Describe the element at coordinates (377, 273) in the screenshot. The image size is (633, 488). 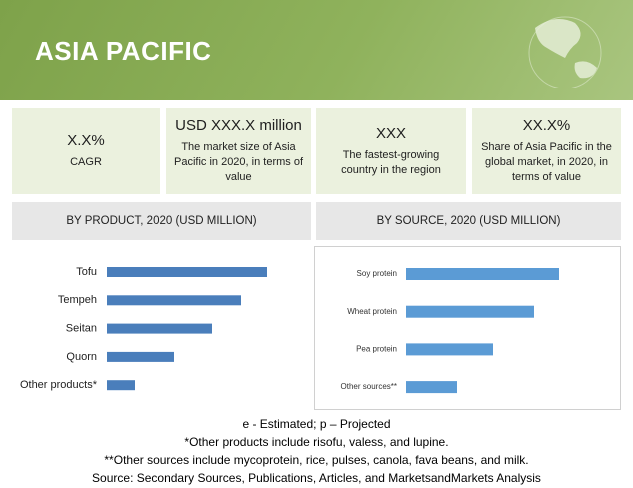
I see `category-label: Soy protein` at that location.